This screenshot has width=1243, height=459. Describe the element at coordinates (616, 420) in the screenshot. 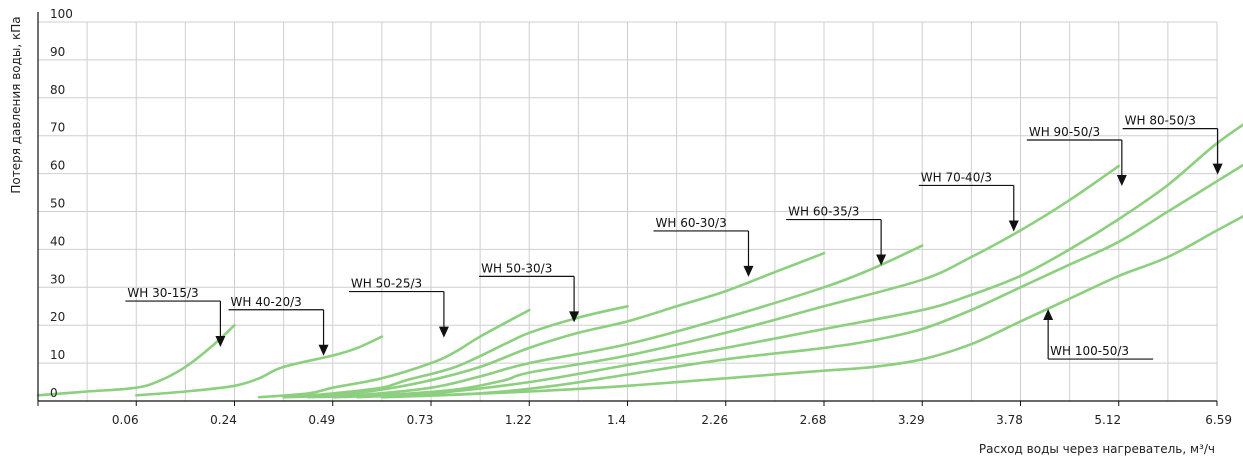

I see `x-tick-label: 1.4` at that location.